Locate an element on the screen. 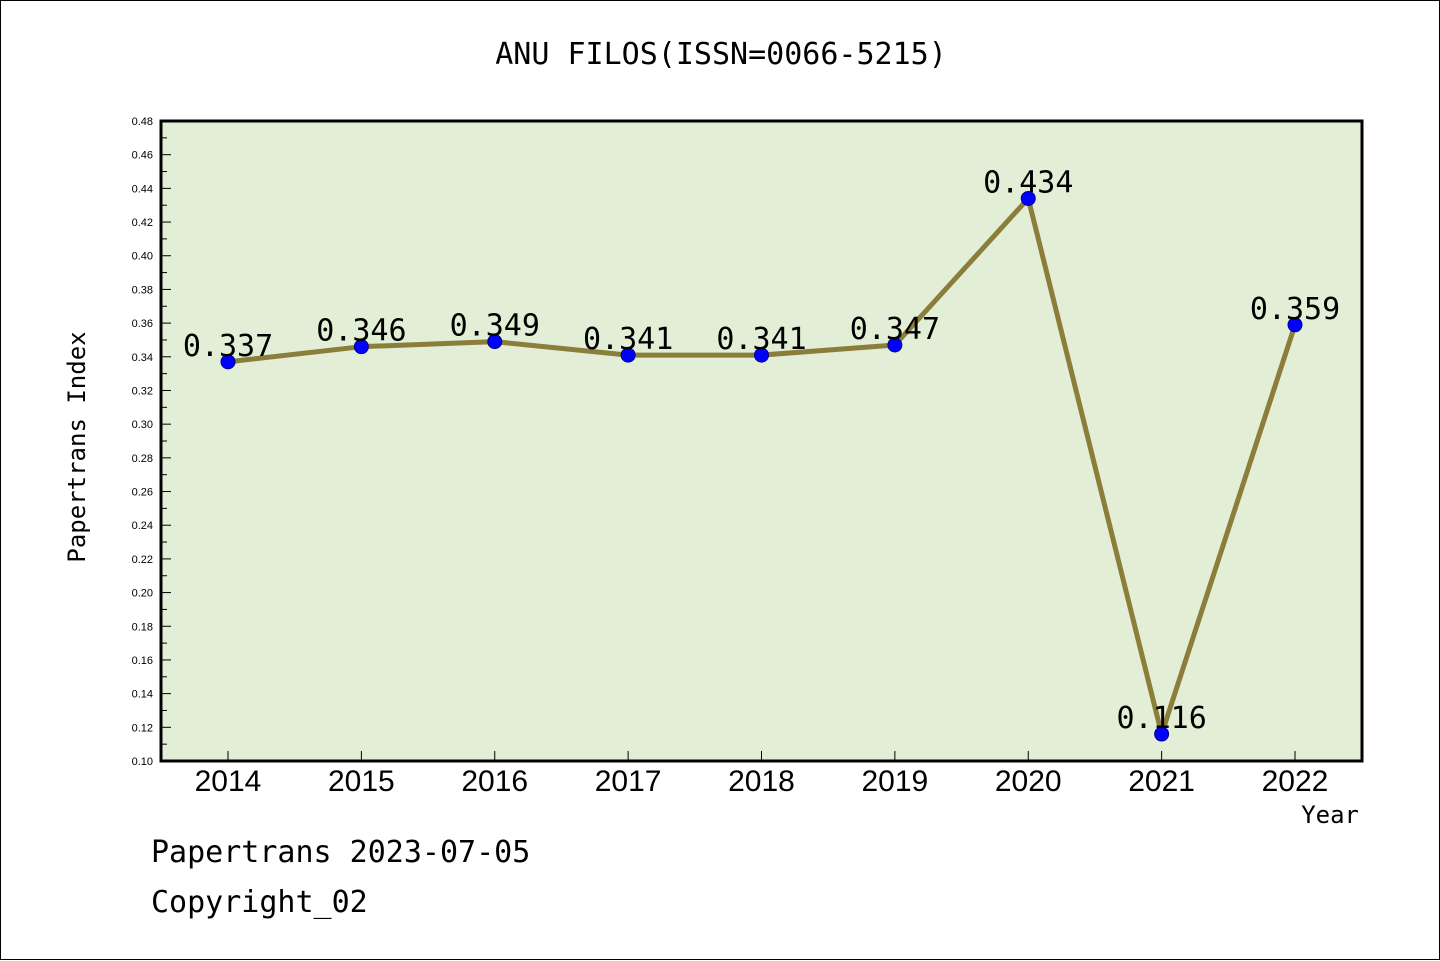 The height and width of the screenshot is (961, 1440). y-tick-label: 0.22 is located at coordinates (142, 560).